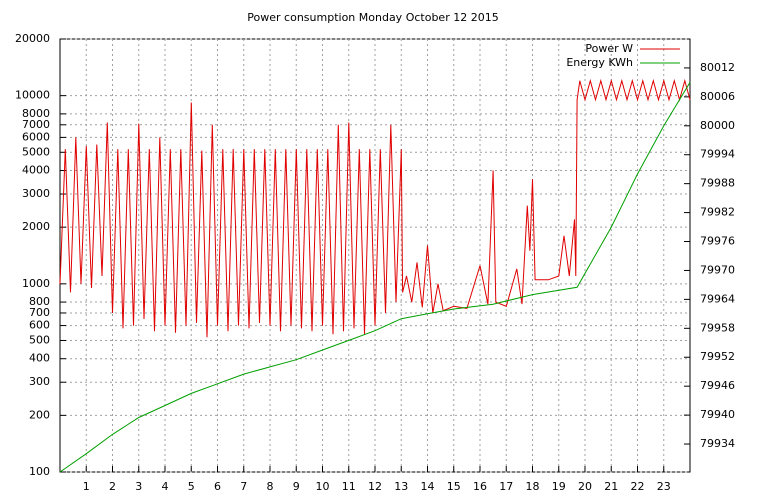  What do you see at coordinates (243, 486) in the screenshot?
I see `x-tick-label: 7` at bounding box center [243, 486].